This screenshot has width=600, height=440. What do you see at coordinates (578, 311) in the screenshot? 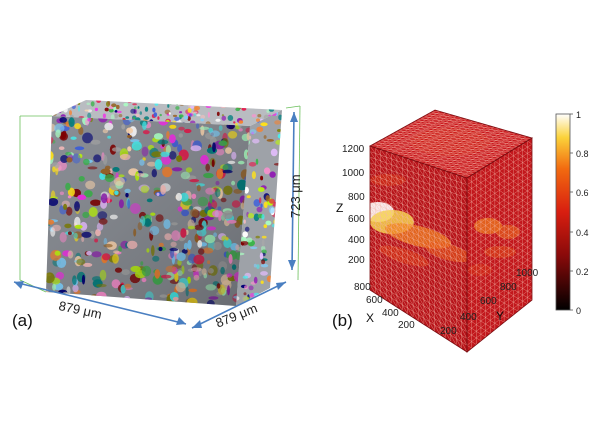
I see `colorbar-tick: 0` at bounding box center [578, 311].